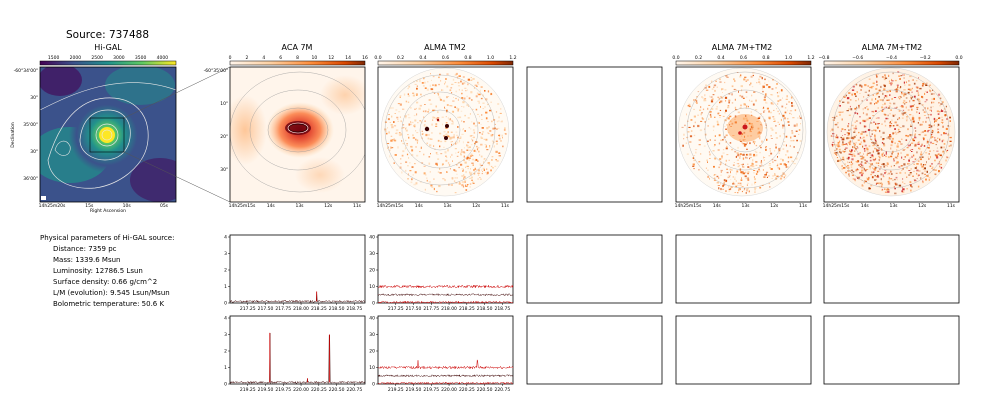  I want to click on map-xtick-label: 14s, so click(419, 206).